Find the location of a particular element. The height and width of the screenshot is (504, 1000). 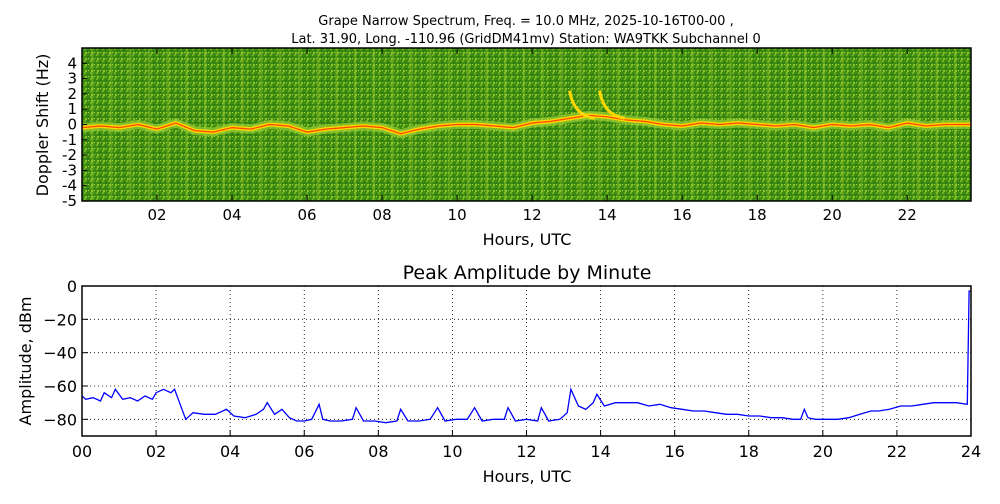

amplitude-y-tick-label: −80 is located at coordinates (60, 419).